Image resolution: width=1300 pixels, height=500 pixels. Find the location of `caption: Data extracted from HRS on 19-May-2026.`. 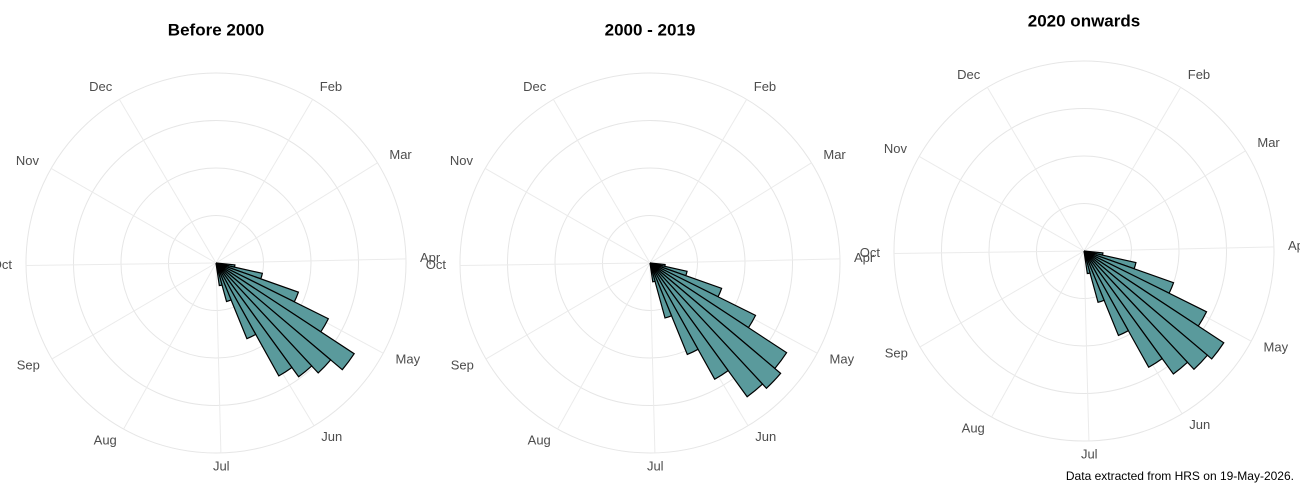

caption: Data extracted from HRS on 19-May-2026. is located at coordinates (1180, 476).